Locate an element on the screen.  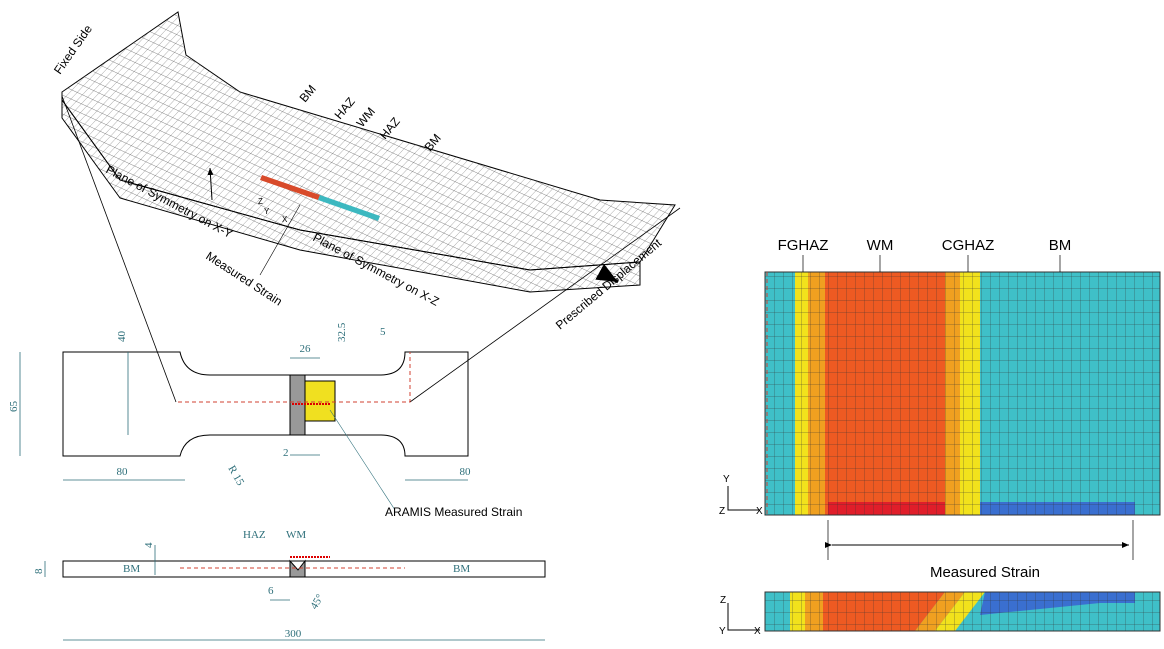
dimension: 300 is located at coordinates (293, 634).